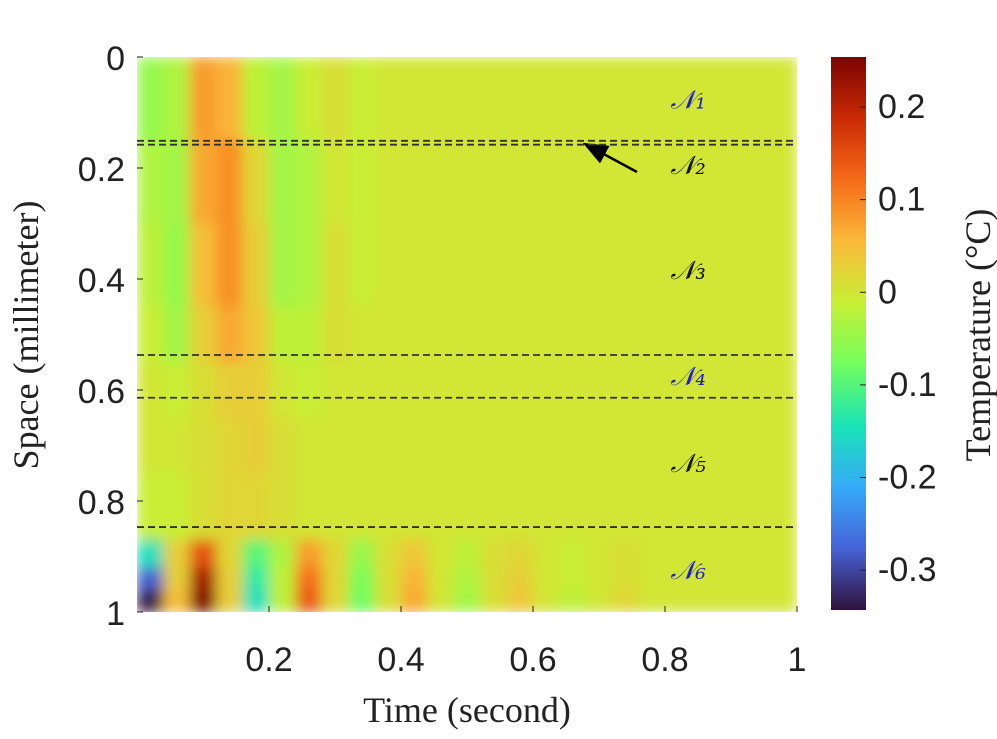 This screenshot has height=739, width=997. Describe the element at coordinates (687, 100) in the screenshot. I see `region-label: 𝒩₁` at that location.